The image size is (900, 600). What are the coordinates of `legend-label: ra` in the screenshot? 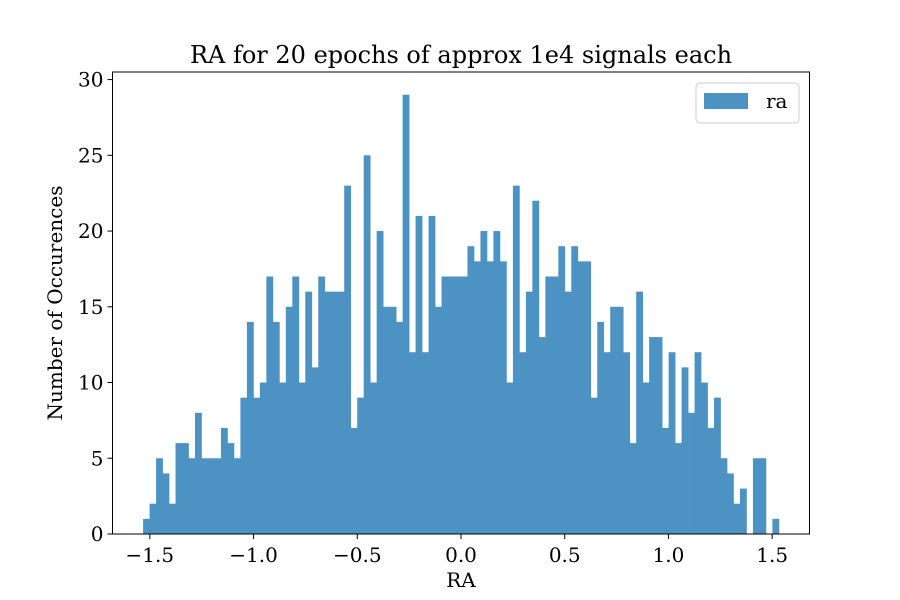 It's located at (777, 101).